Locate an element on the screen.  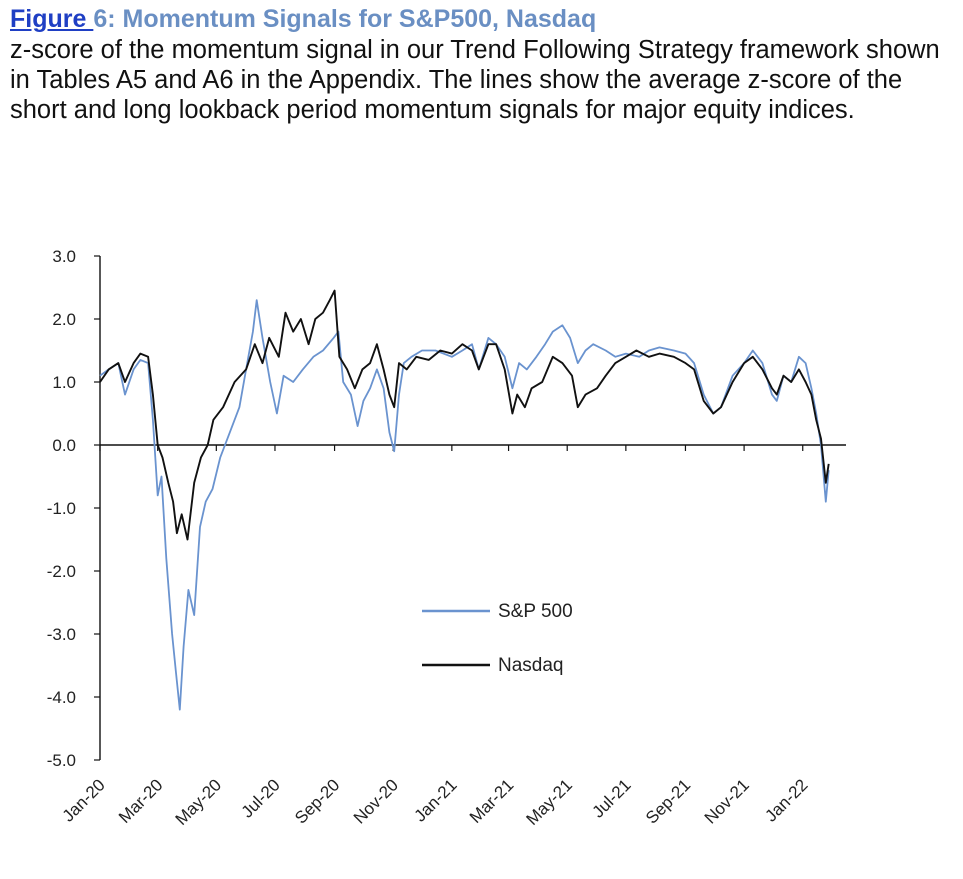
x-tick-label: Nov-21 is located at coordinates (727, 801).